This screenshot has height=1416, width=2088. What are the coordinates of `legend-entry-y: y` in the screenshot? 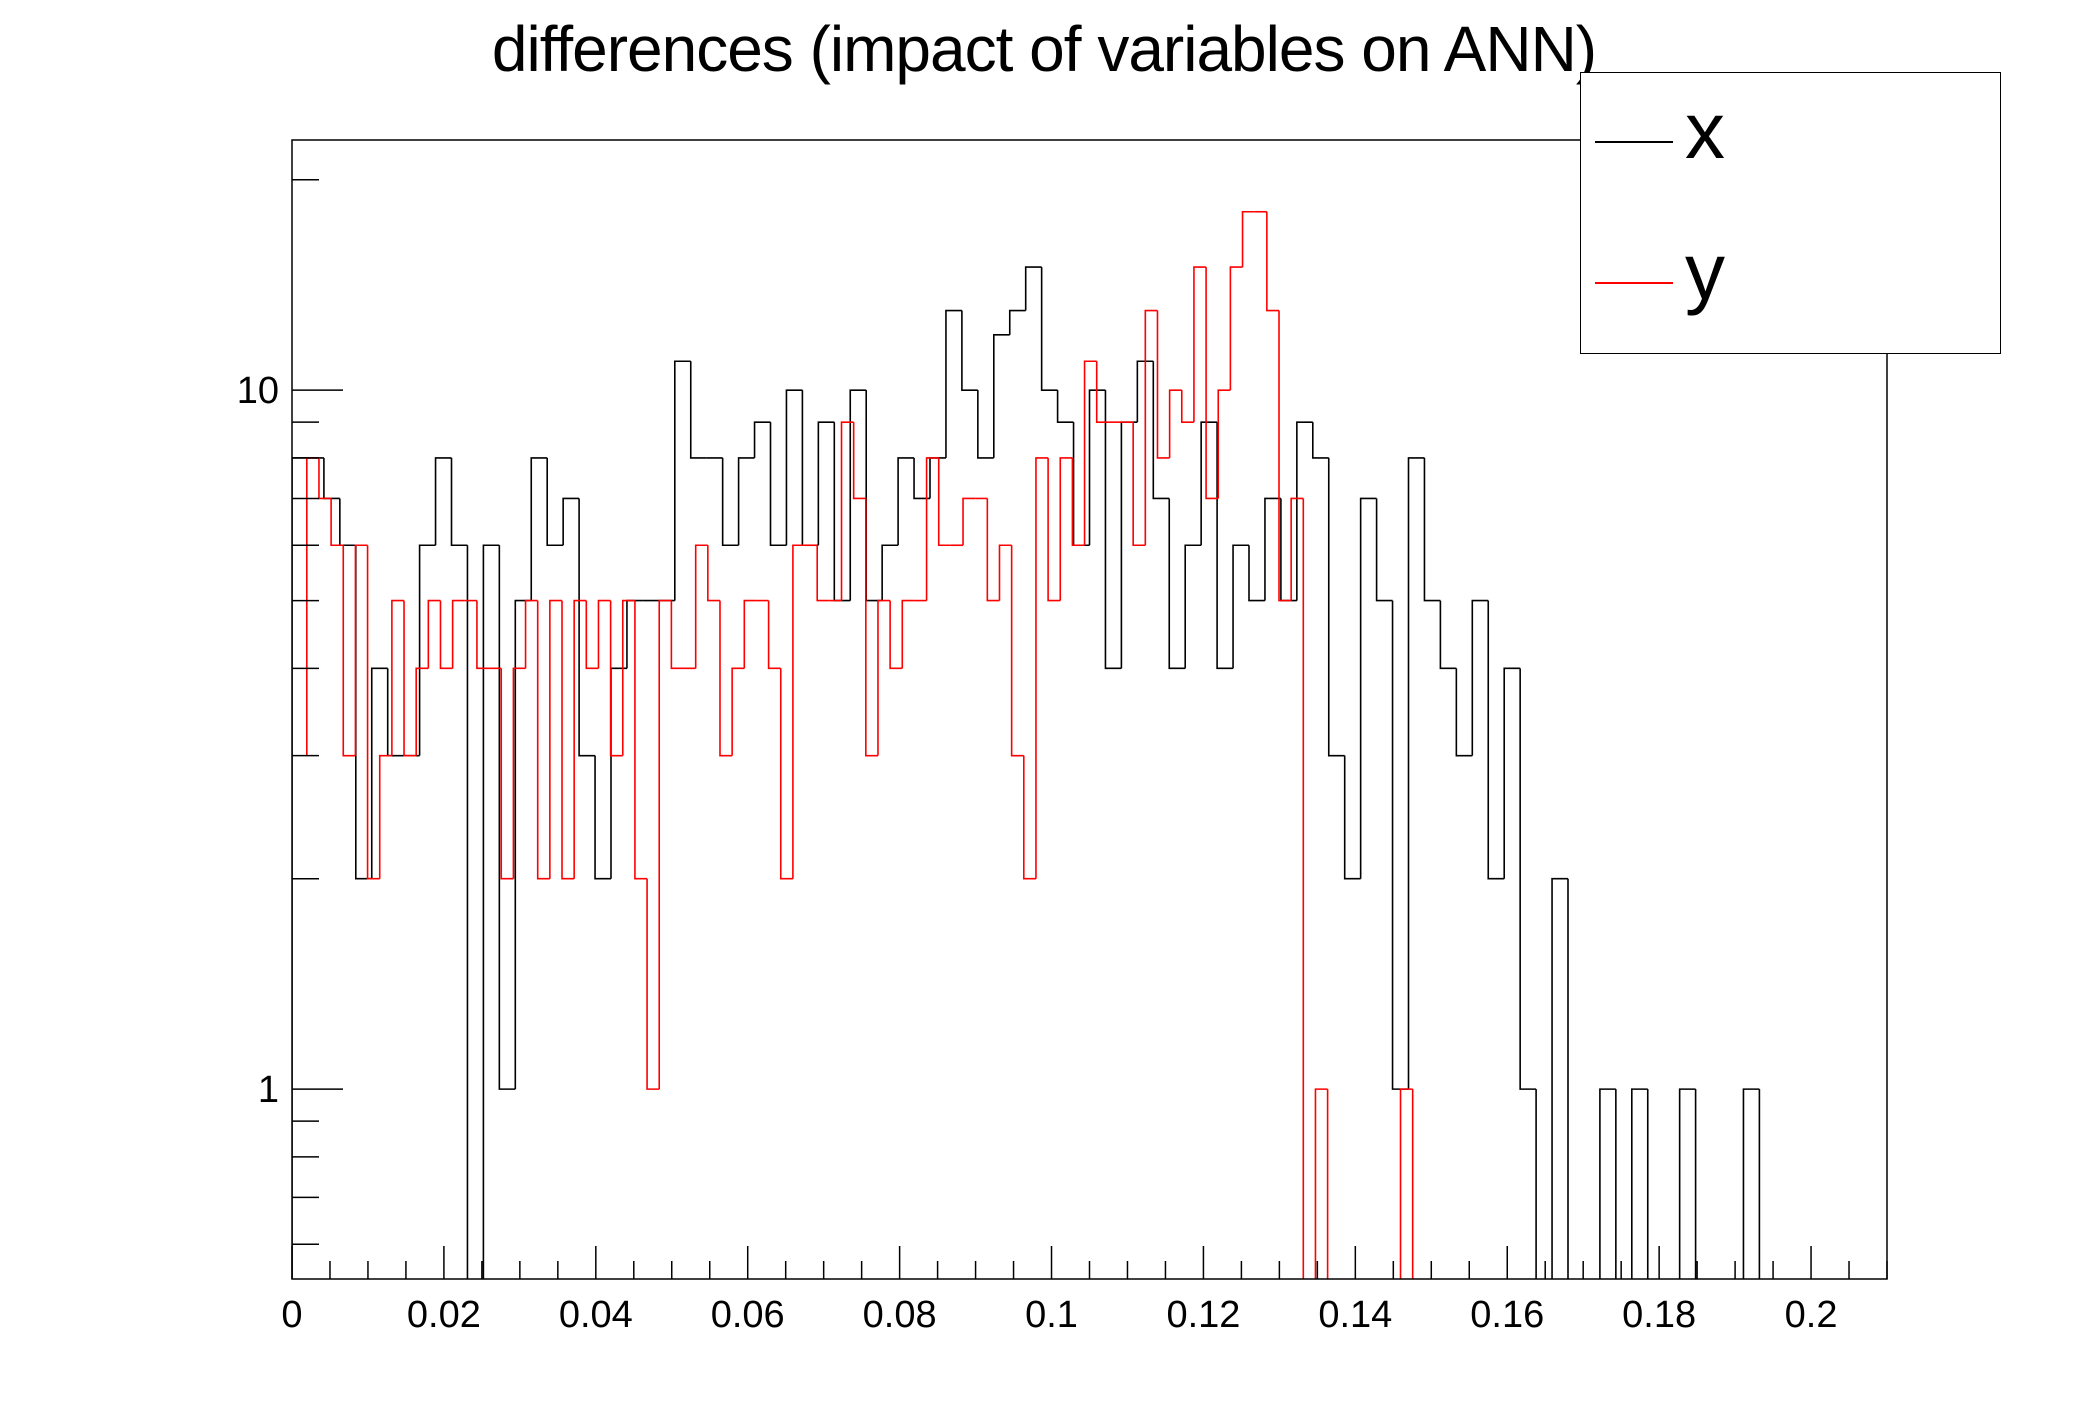 It's located at (1790, 284).